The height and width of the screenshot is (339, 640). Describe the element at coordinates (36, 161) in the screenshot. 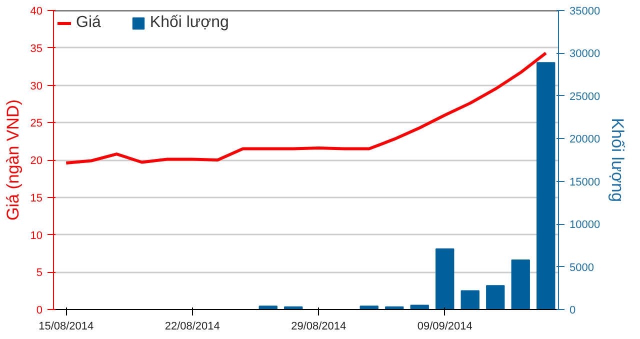

I see `y-tick-label: 20` at that location.